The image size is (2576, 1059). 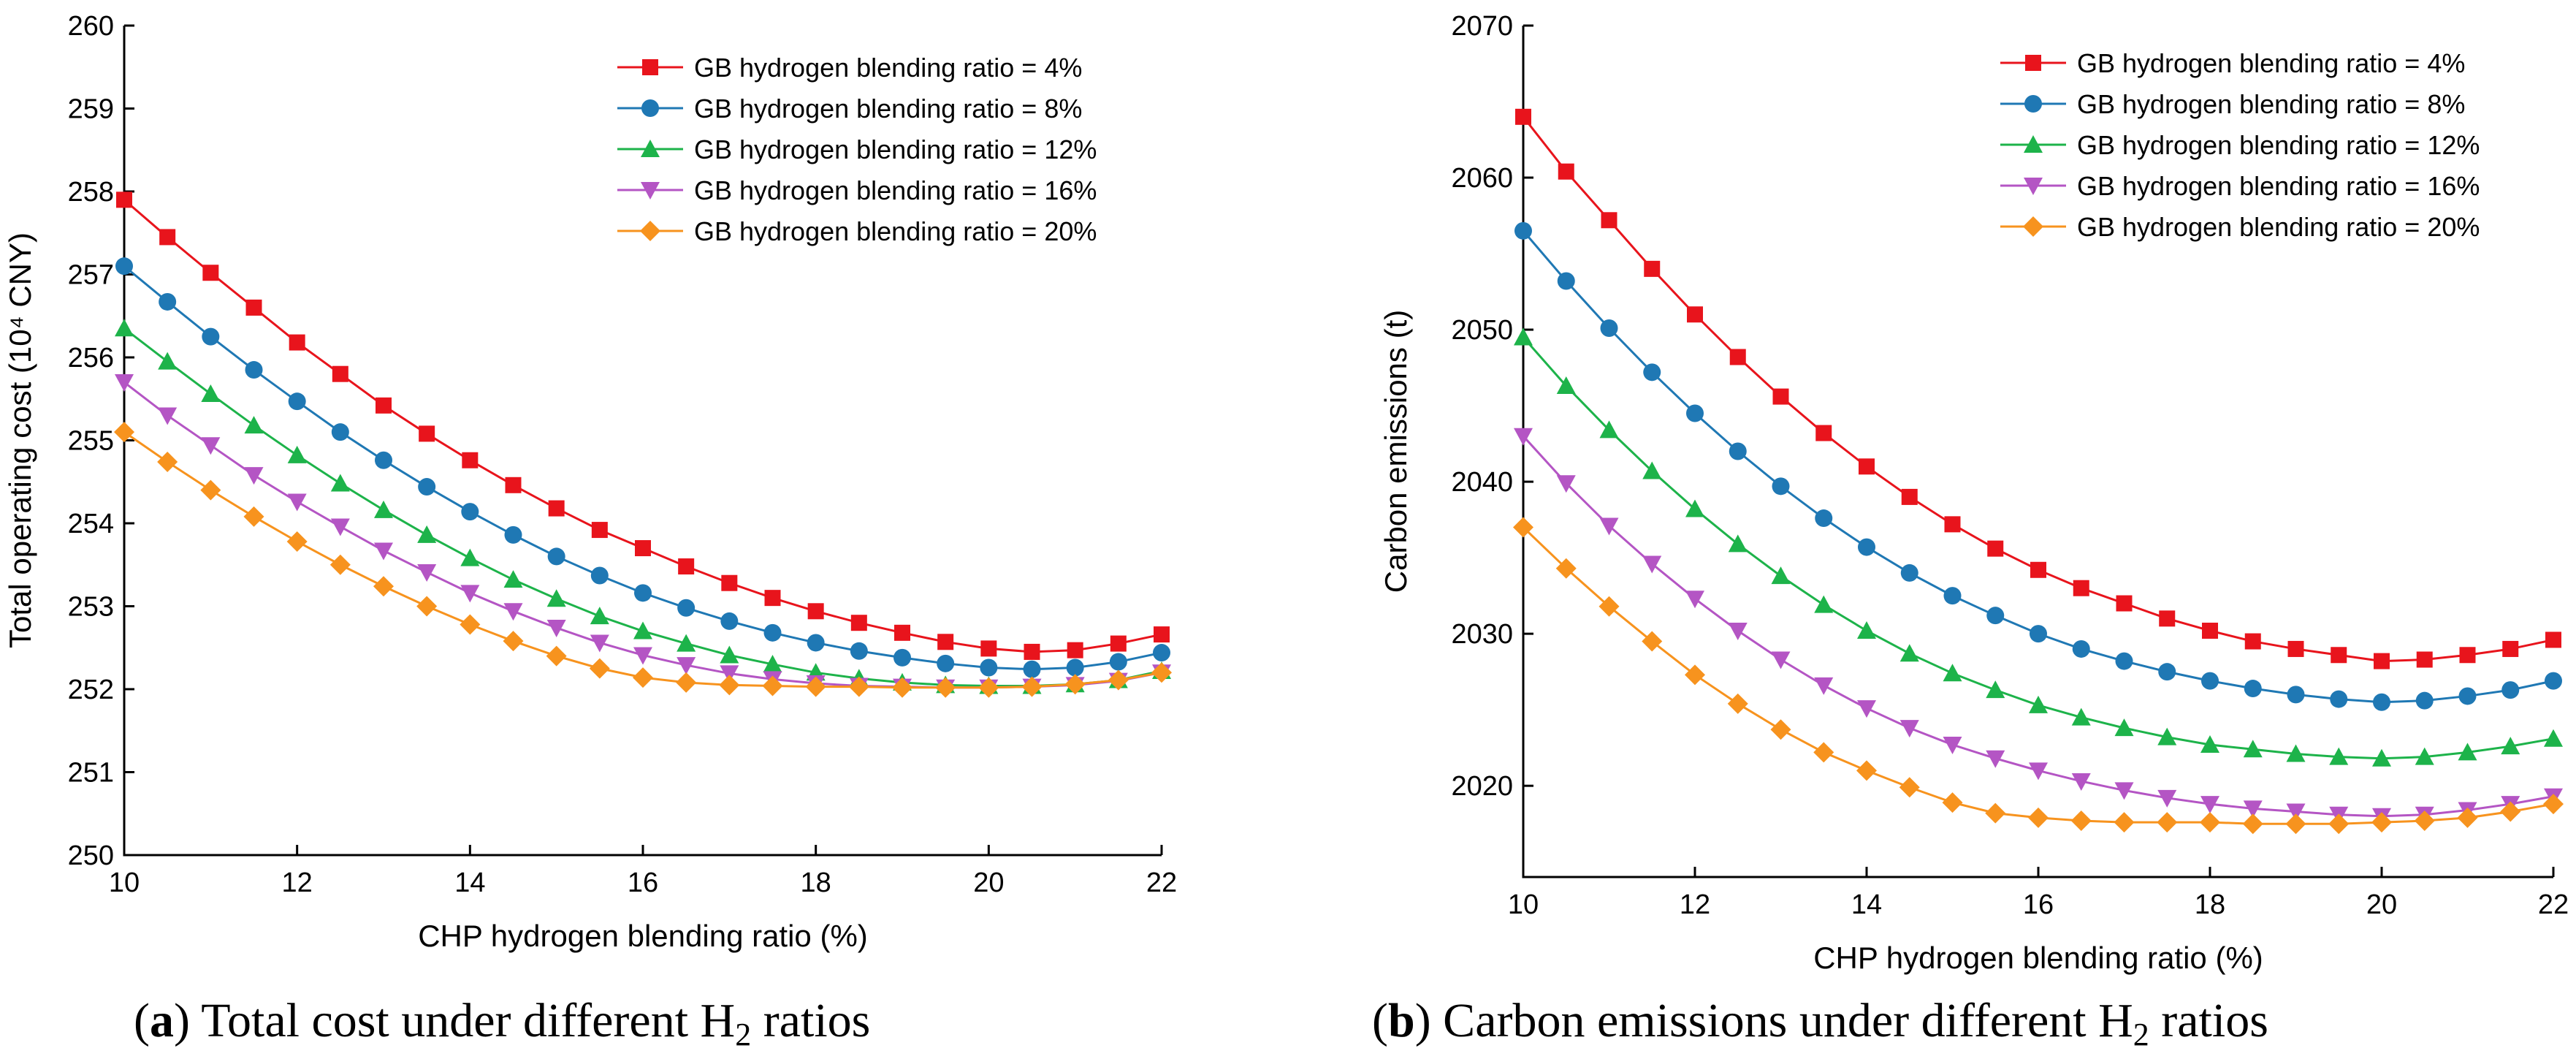 I want to click on legend-entry: GB hydrogen blending ratio = 20%, so click(x=896, y=231).